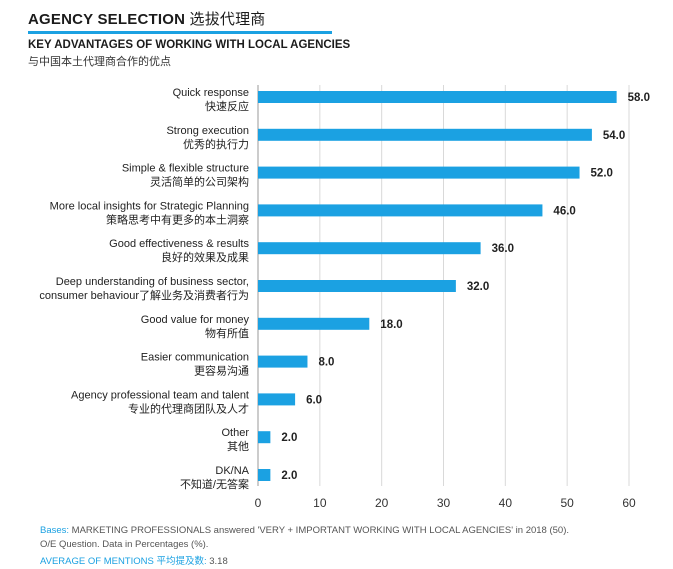 The width and height of the screenshot is (673, 569). What do you see at coordinates (195, 358) in the screenshot?
I see `category-label: Easier communication` at bounding box center [195, 358].